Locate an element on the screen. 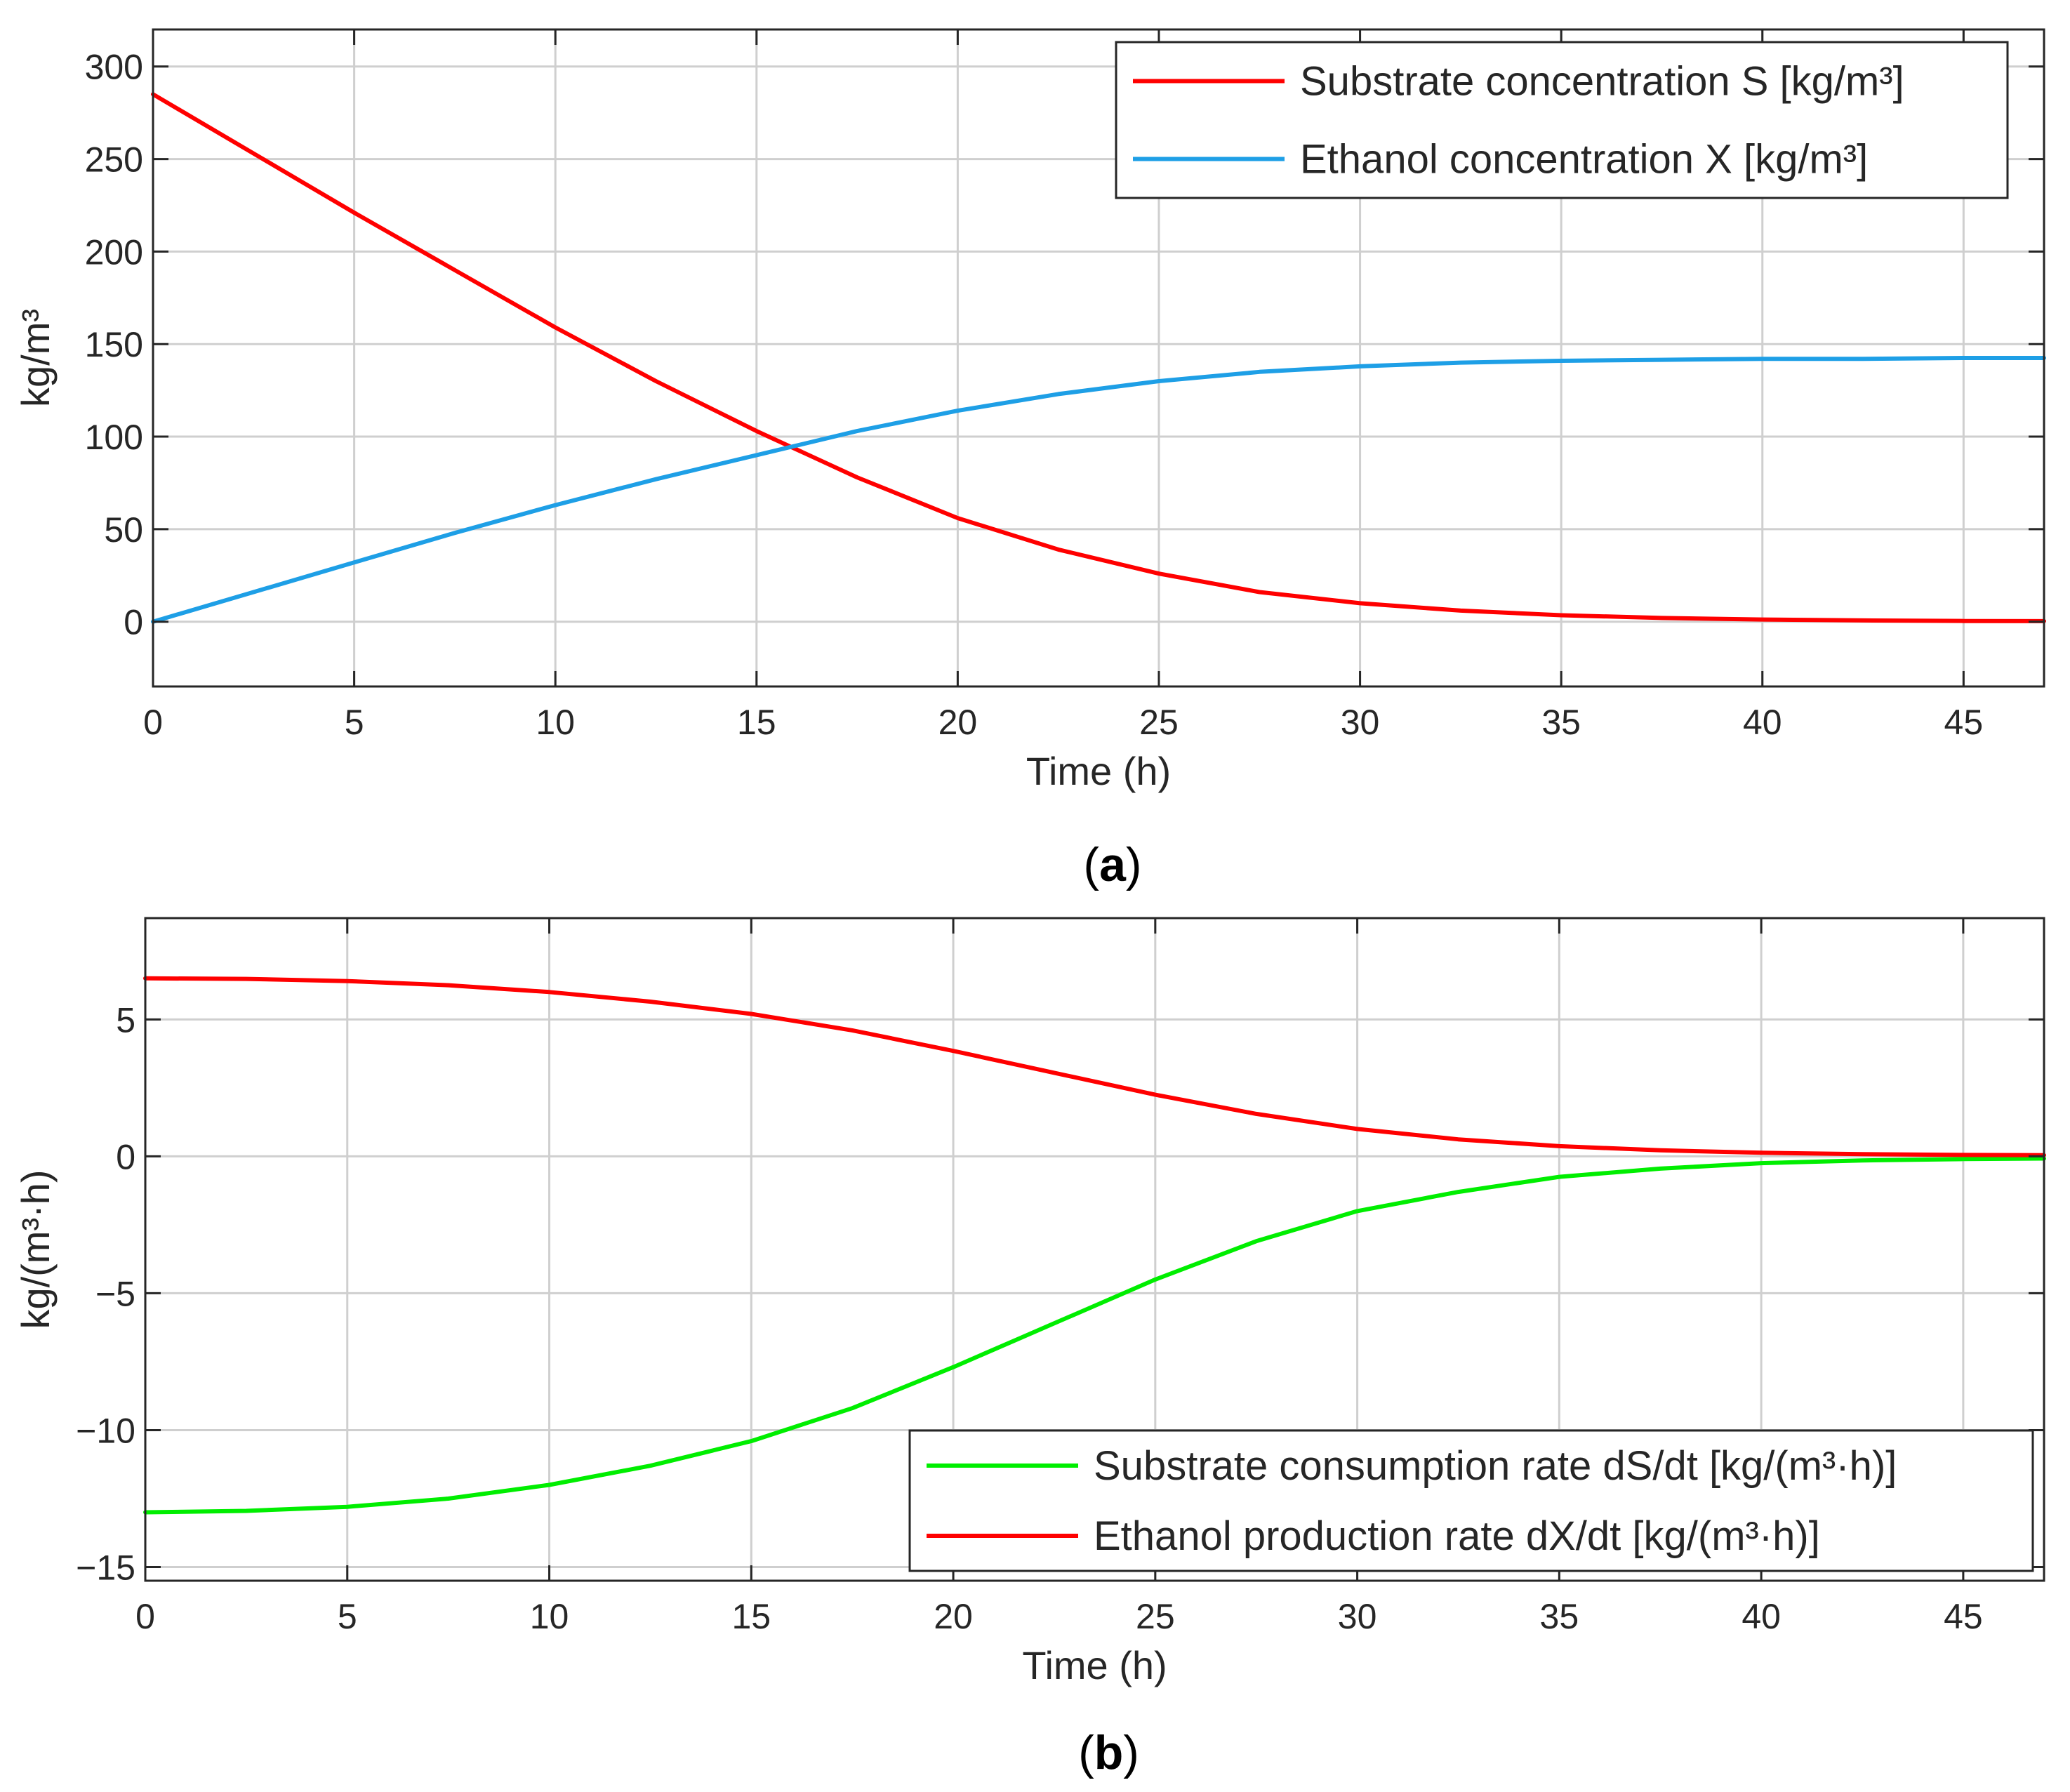  chart-b-y-axis-label: kg/(m³·h) is located at coordinates (35, 1249).